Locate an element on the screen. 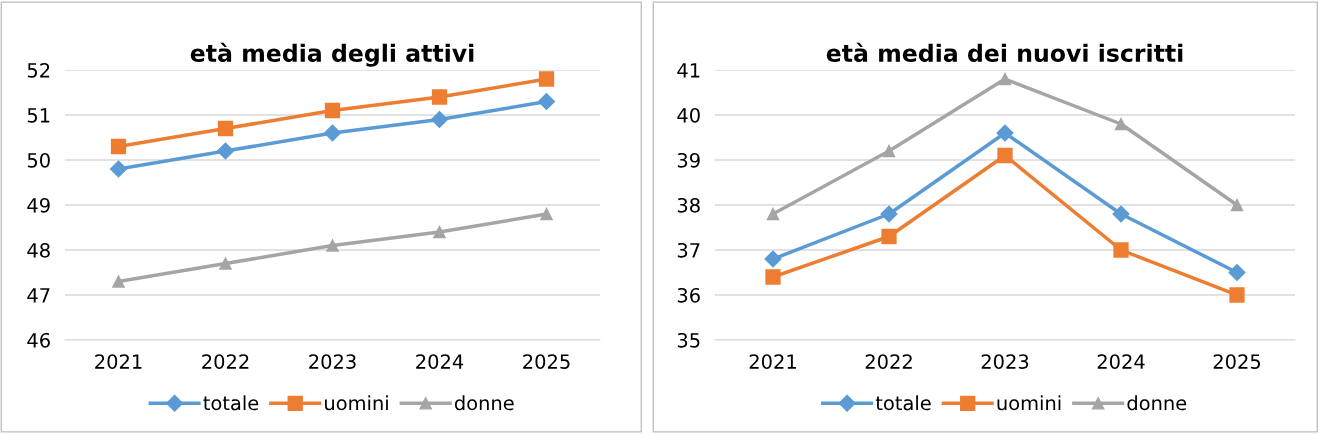 The height and width of the screenshot is (434, 1319). y-tick-label: 46 is located at coordinates (38, 340).